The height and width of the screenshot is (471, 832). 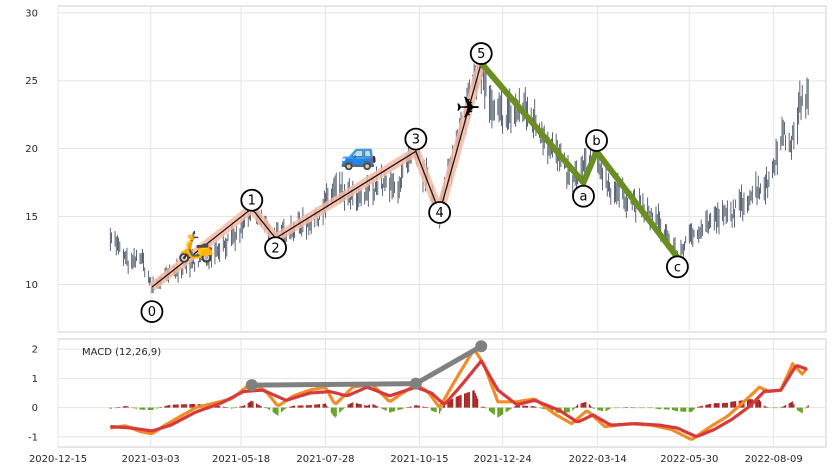 What do you see at coordinates (325, 459) in the screenshot?
I see `x-tick-label: 2021-07-28` at bounding box center [325, 459].